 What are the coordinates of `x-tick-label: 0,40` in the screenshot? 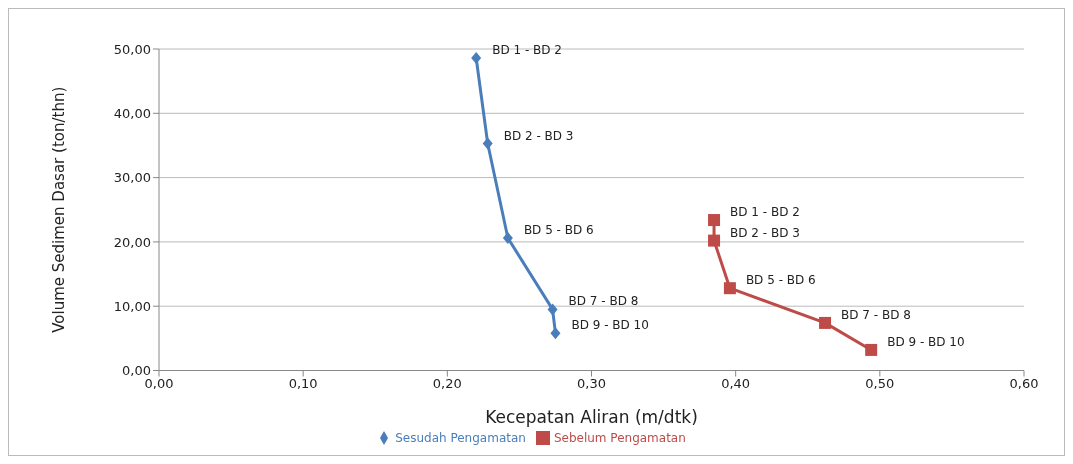 It's located at (736, 383).